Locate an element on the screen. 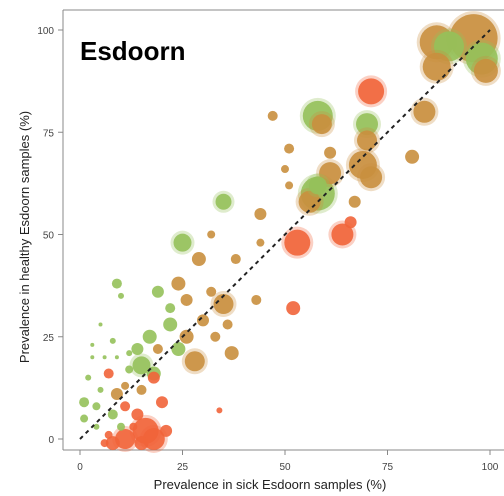  y-tick-label: 100 is located at coordinates (45, 31).